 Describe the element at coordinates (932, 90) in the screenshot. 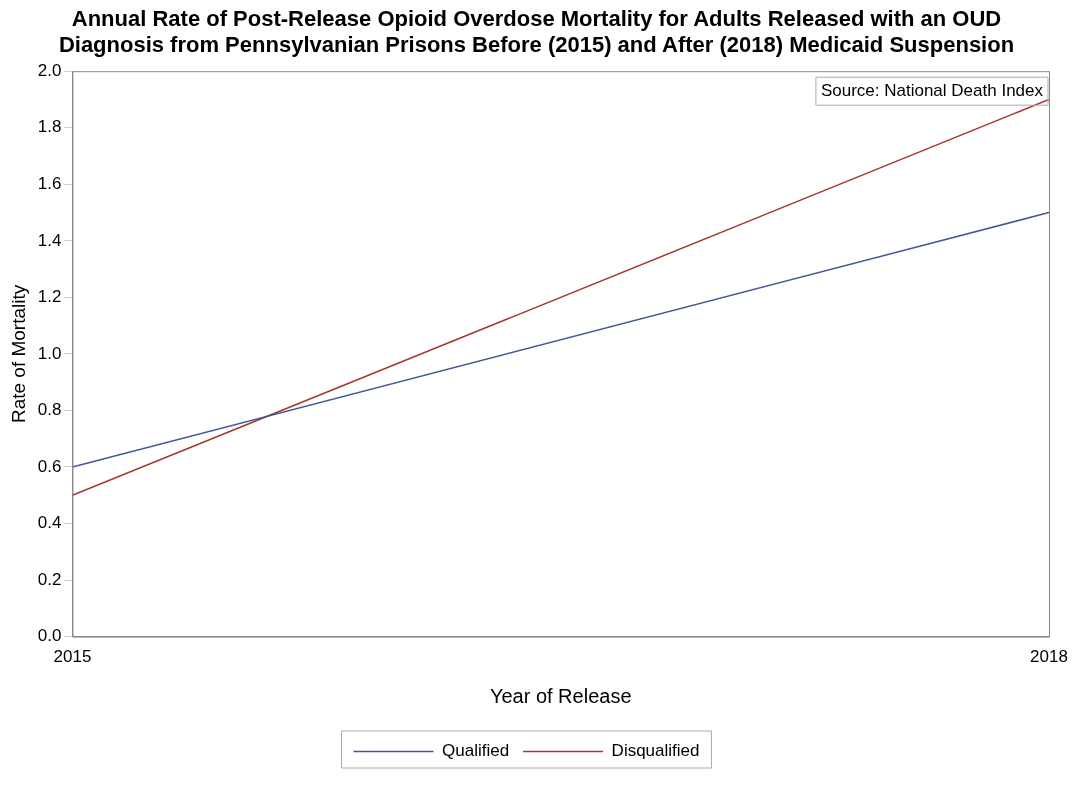

I see `annotation: Source: National Death Index` at that location.